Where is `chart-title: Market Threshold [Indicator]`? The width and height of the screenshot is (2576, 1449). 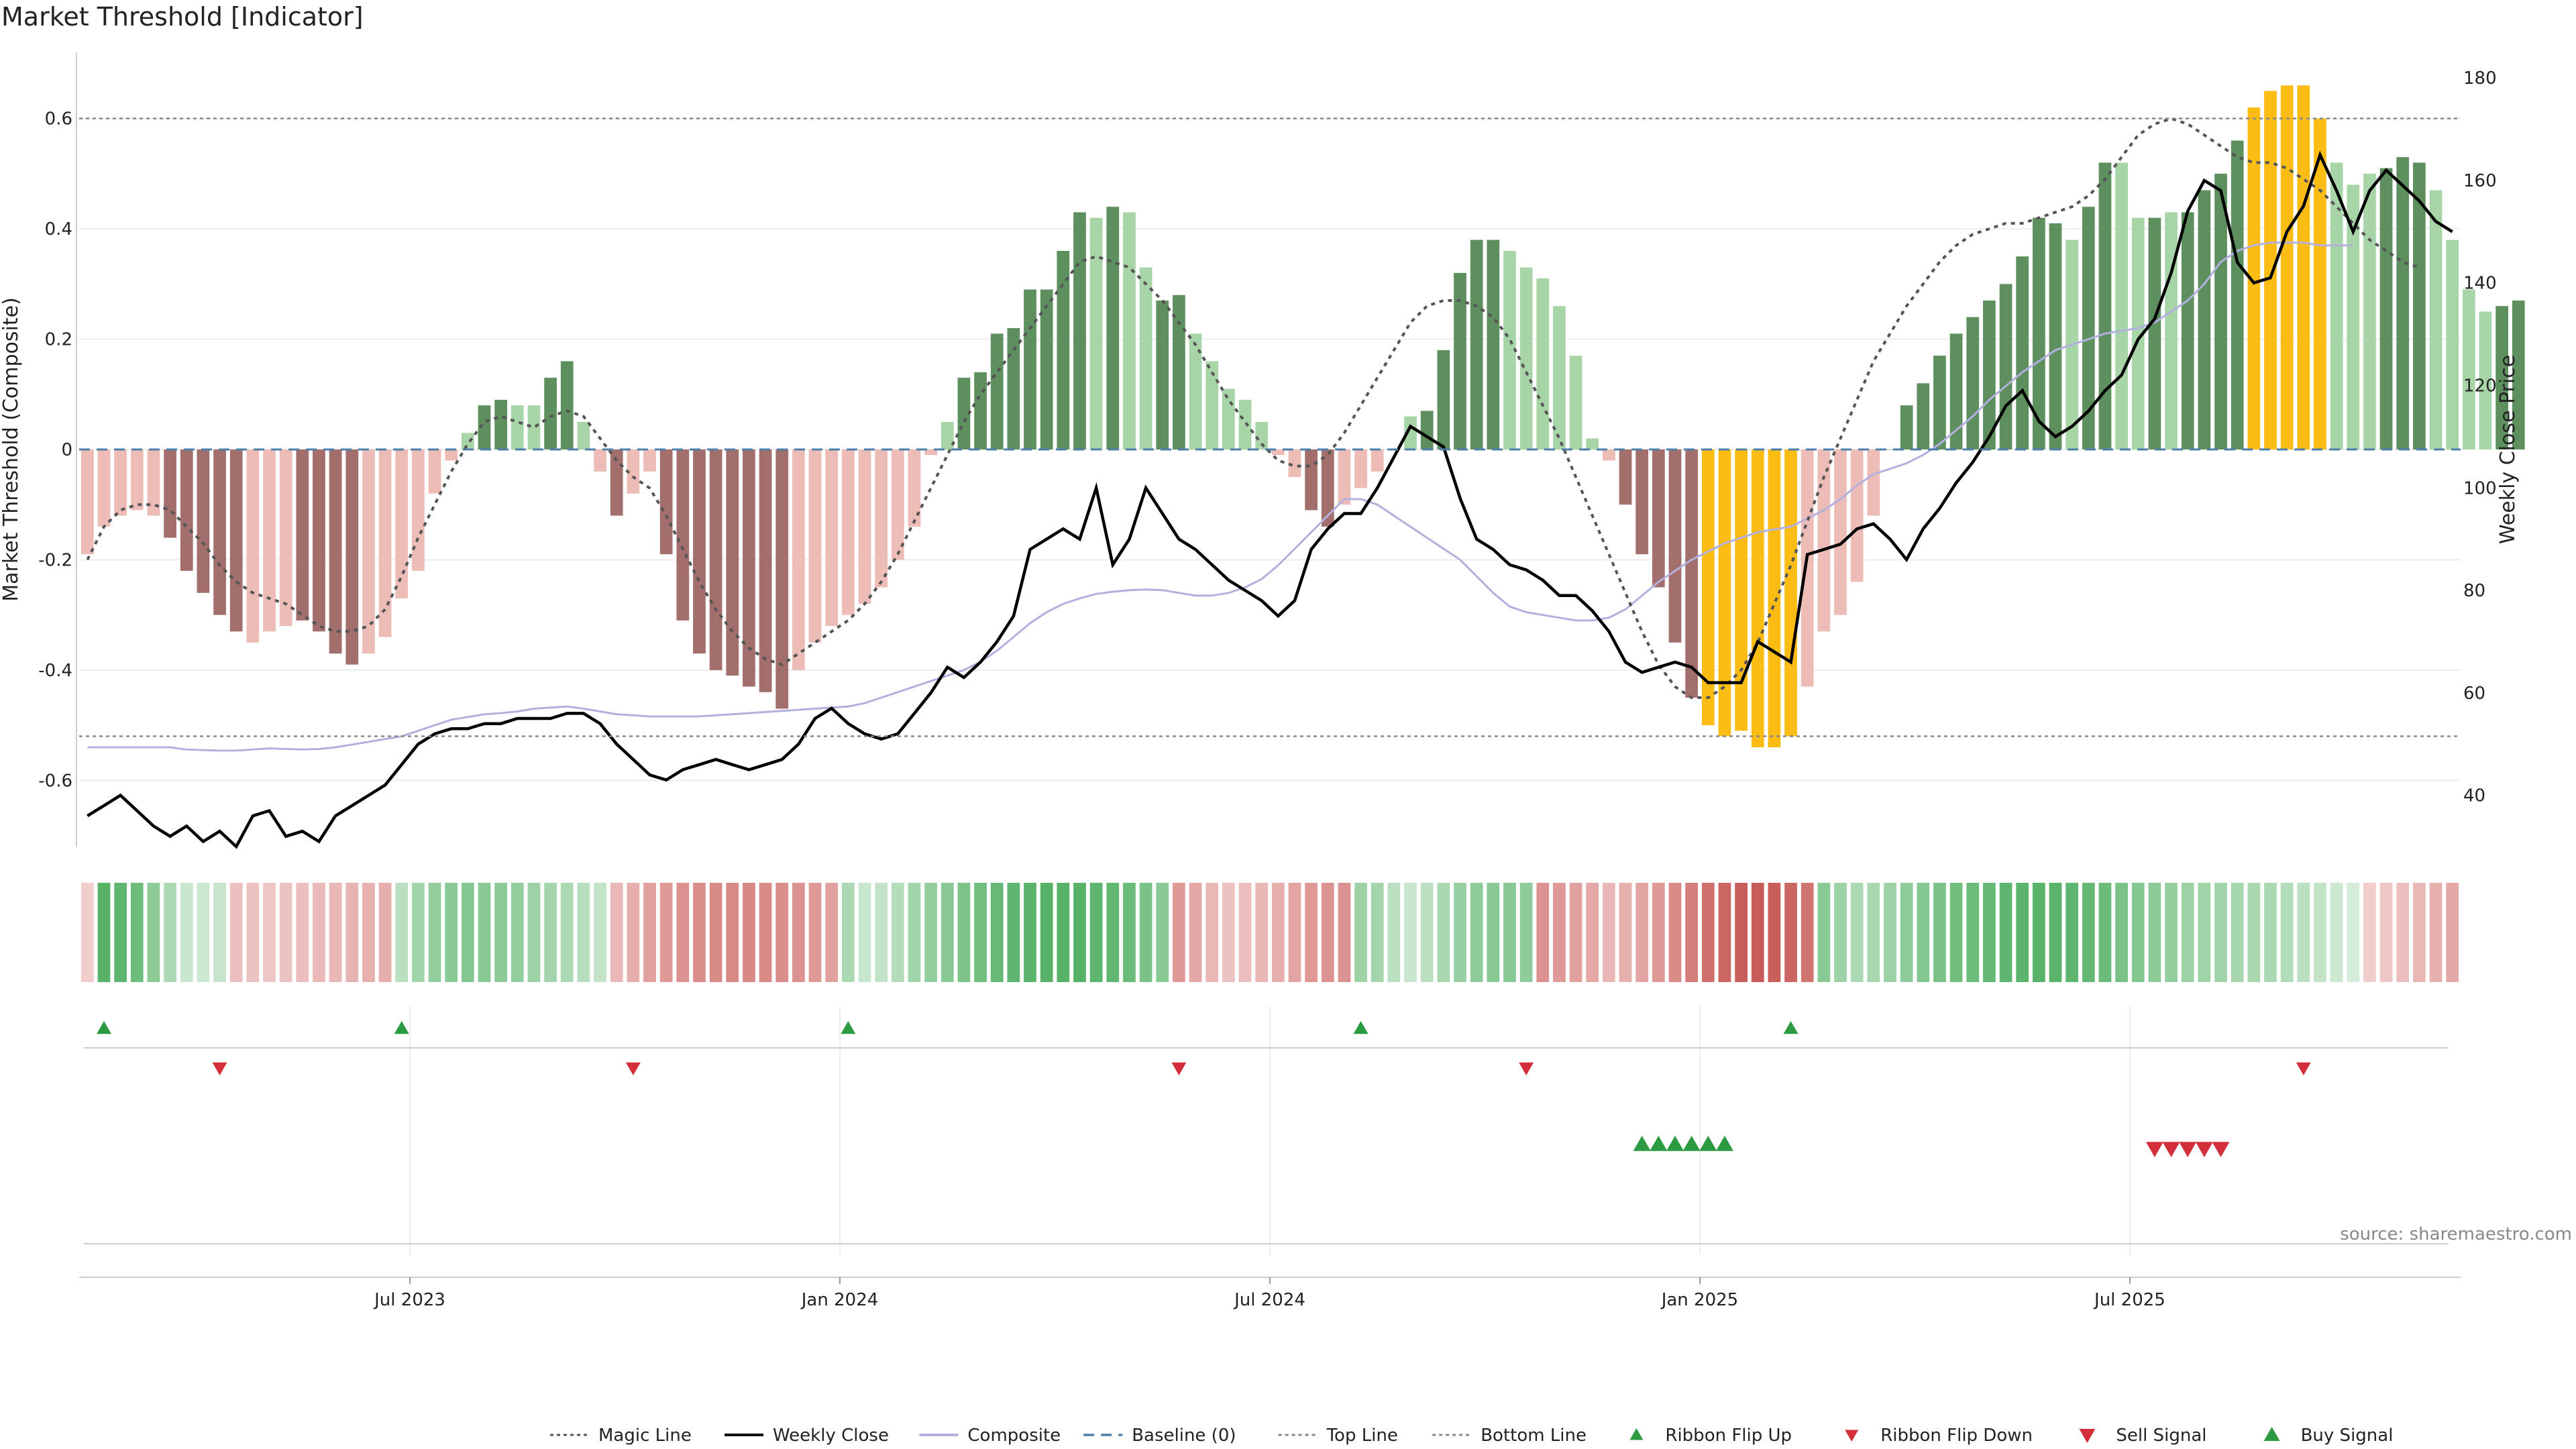
chart-title: Market Threshold [Indicator] is located at coordinates (182, 17).